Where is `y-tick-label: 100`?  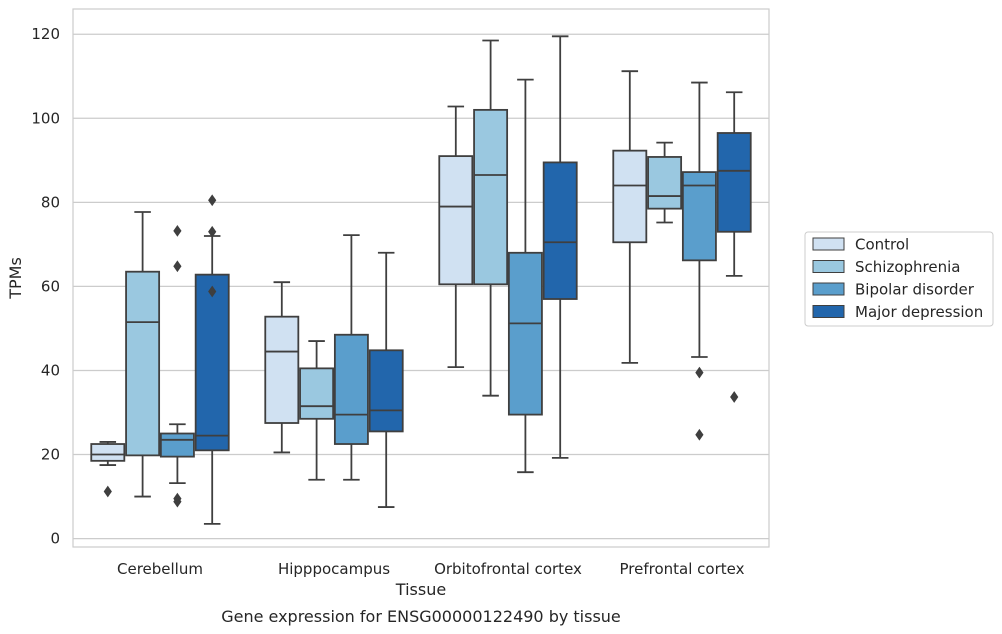
y-tick-label: 100 is located at coordinates (45, 118).